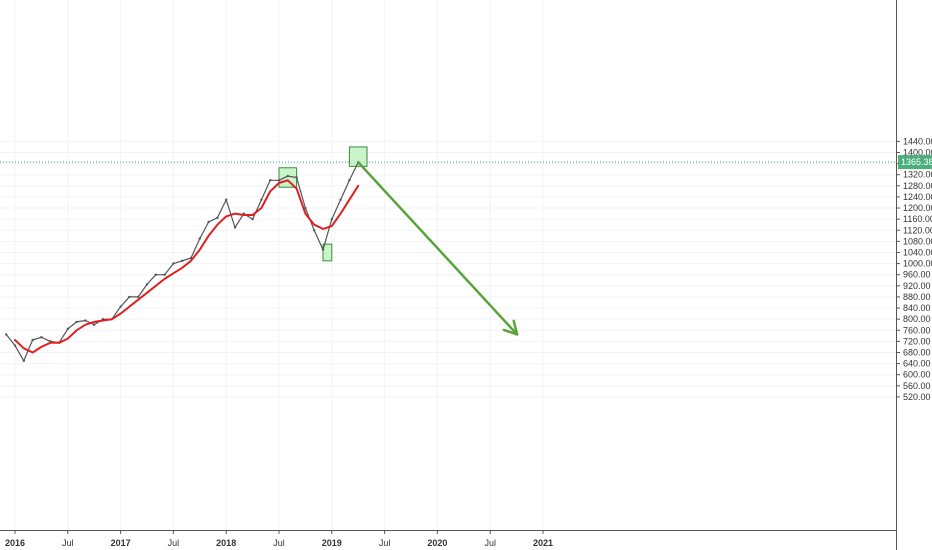  Describe the element at coordinates (121, 543) in the screenshot. I see `x-tick-label: 2017` at that location.